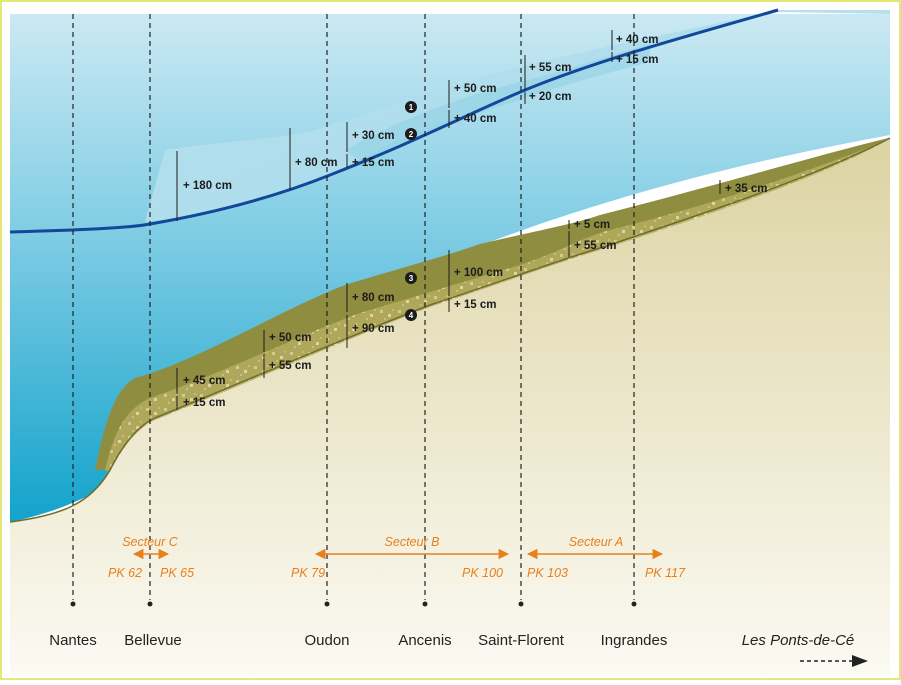  What do you see at coordinates (424, 640) in the screenshot?
I see `location-ancenis: Ancenis` at bounding box center [424, 640].